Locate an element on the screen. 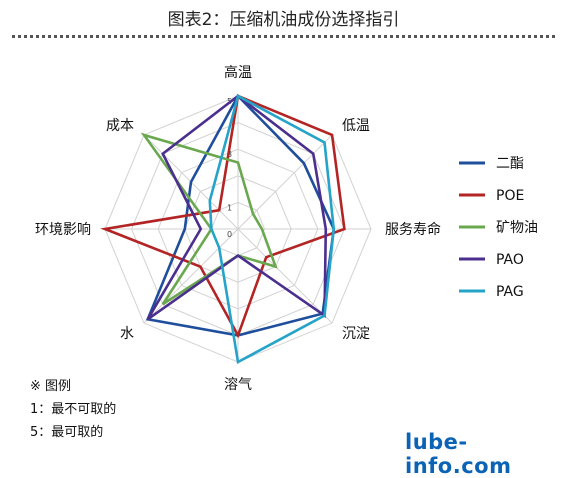 The width and height of the screenshot is (567, 478). series-line is located at coordinates (272, 229).